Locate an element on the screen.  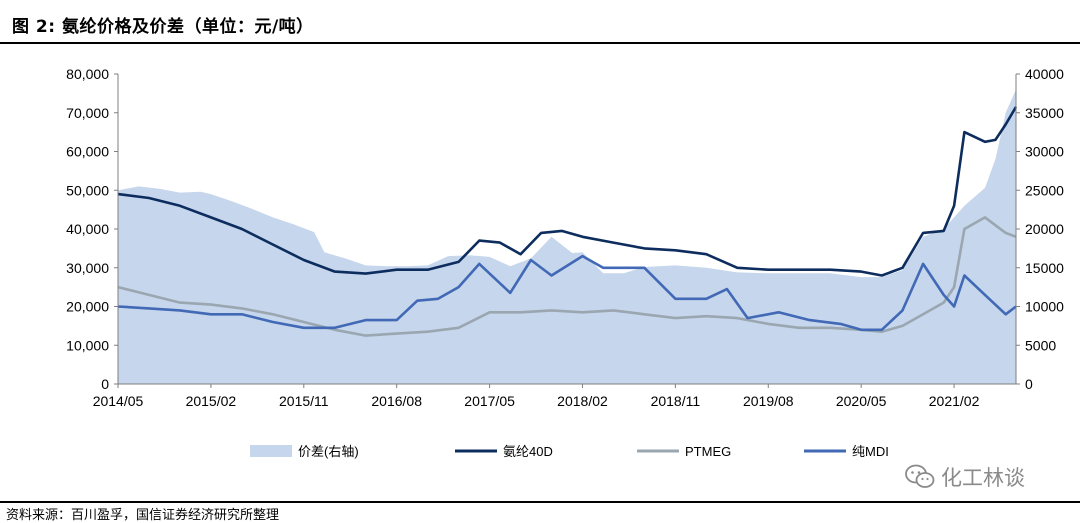
footer-rule is located at coordinates (540, 502).